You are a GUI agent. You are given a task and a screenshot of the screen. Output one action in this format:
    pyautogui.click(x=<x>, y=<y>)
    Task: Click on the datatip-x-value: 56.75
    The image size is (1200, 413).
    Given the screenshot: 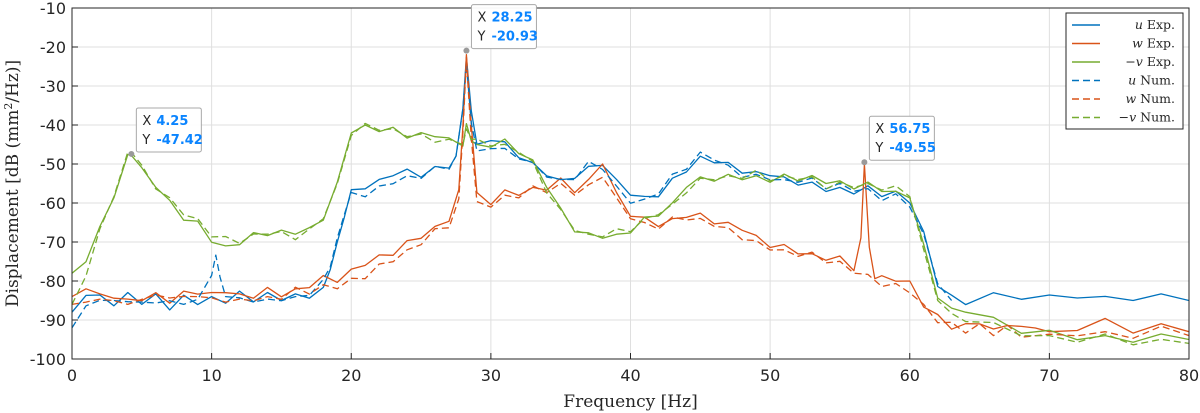 What is the action you would take?
    pyautogui.click(x=909, y=129)
    